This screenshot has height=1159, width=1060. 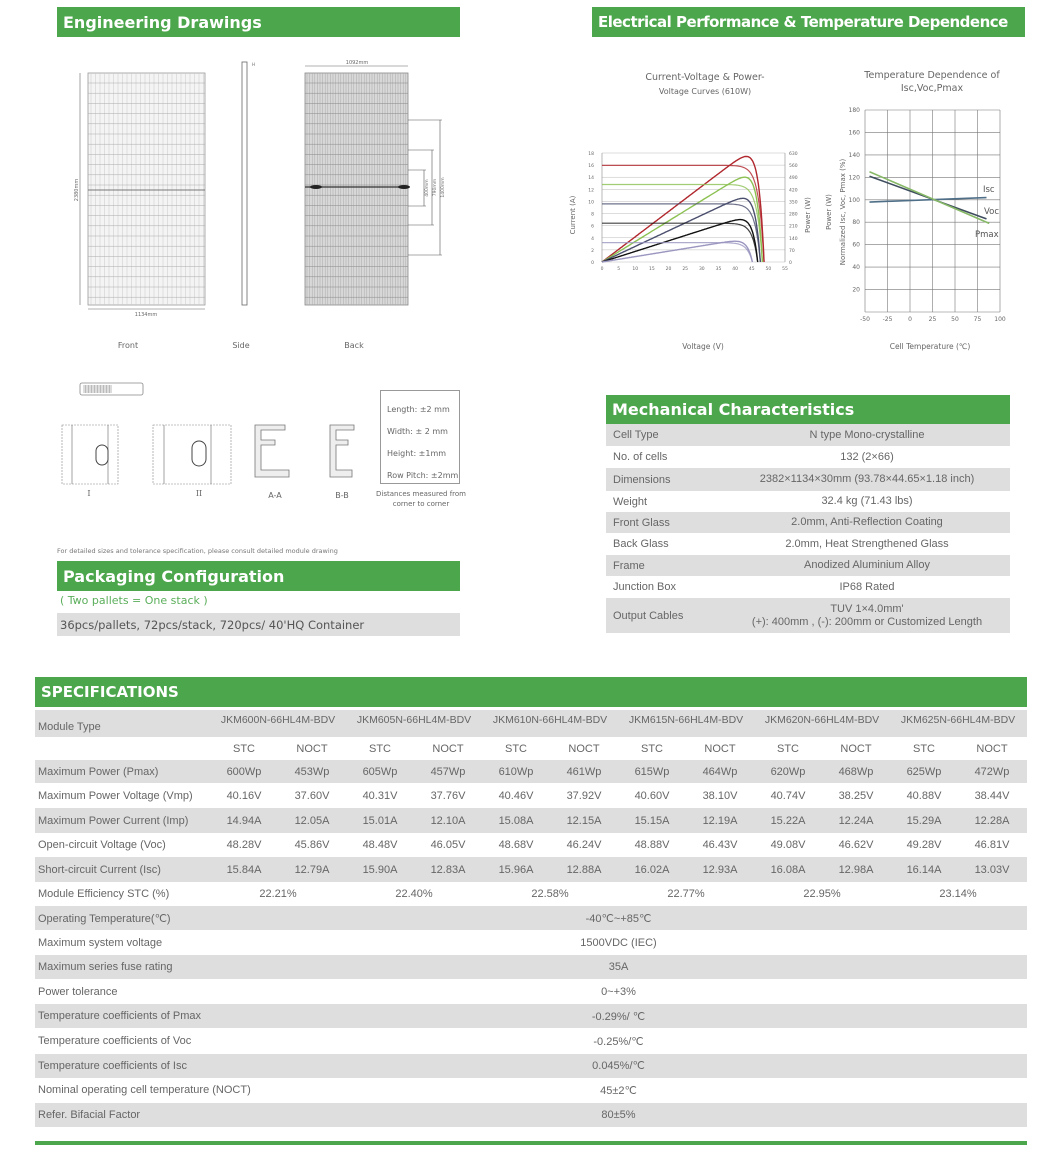 What do you see at coordinates (272, 451) in the screenshot?
I see `frame-section-aa` at bounding box center [272, 451].